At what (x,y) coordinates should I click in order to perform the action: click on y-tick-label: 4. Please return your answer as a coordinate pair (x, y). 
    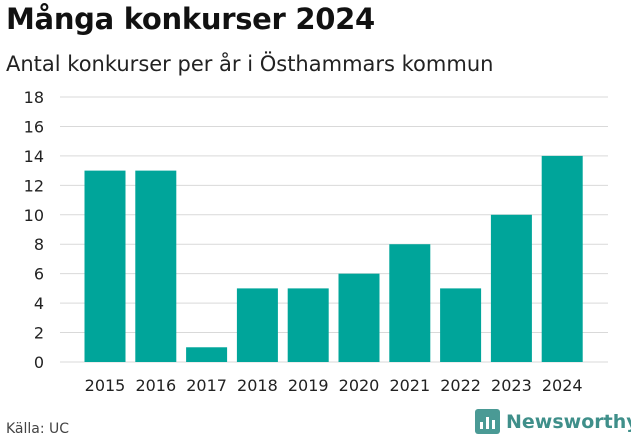
    Looking at the image, I should click on (39, 303).